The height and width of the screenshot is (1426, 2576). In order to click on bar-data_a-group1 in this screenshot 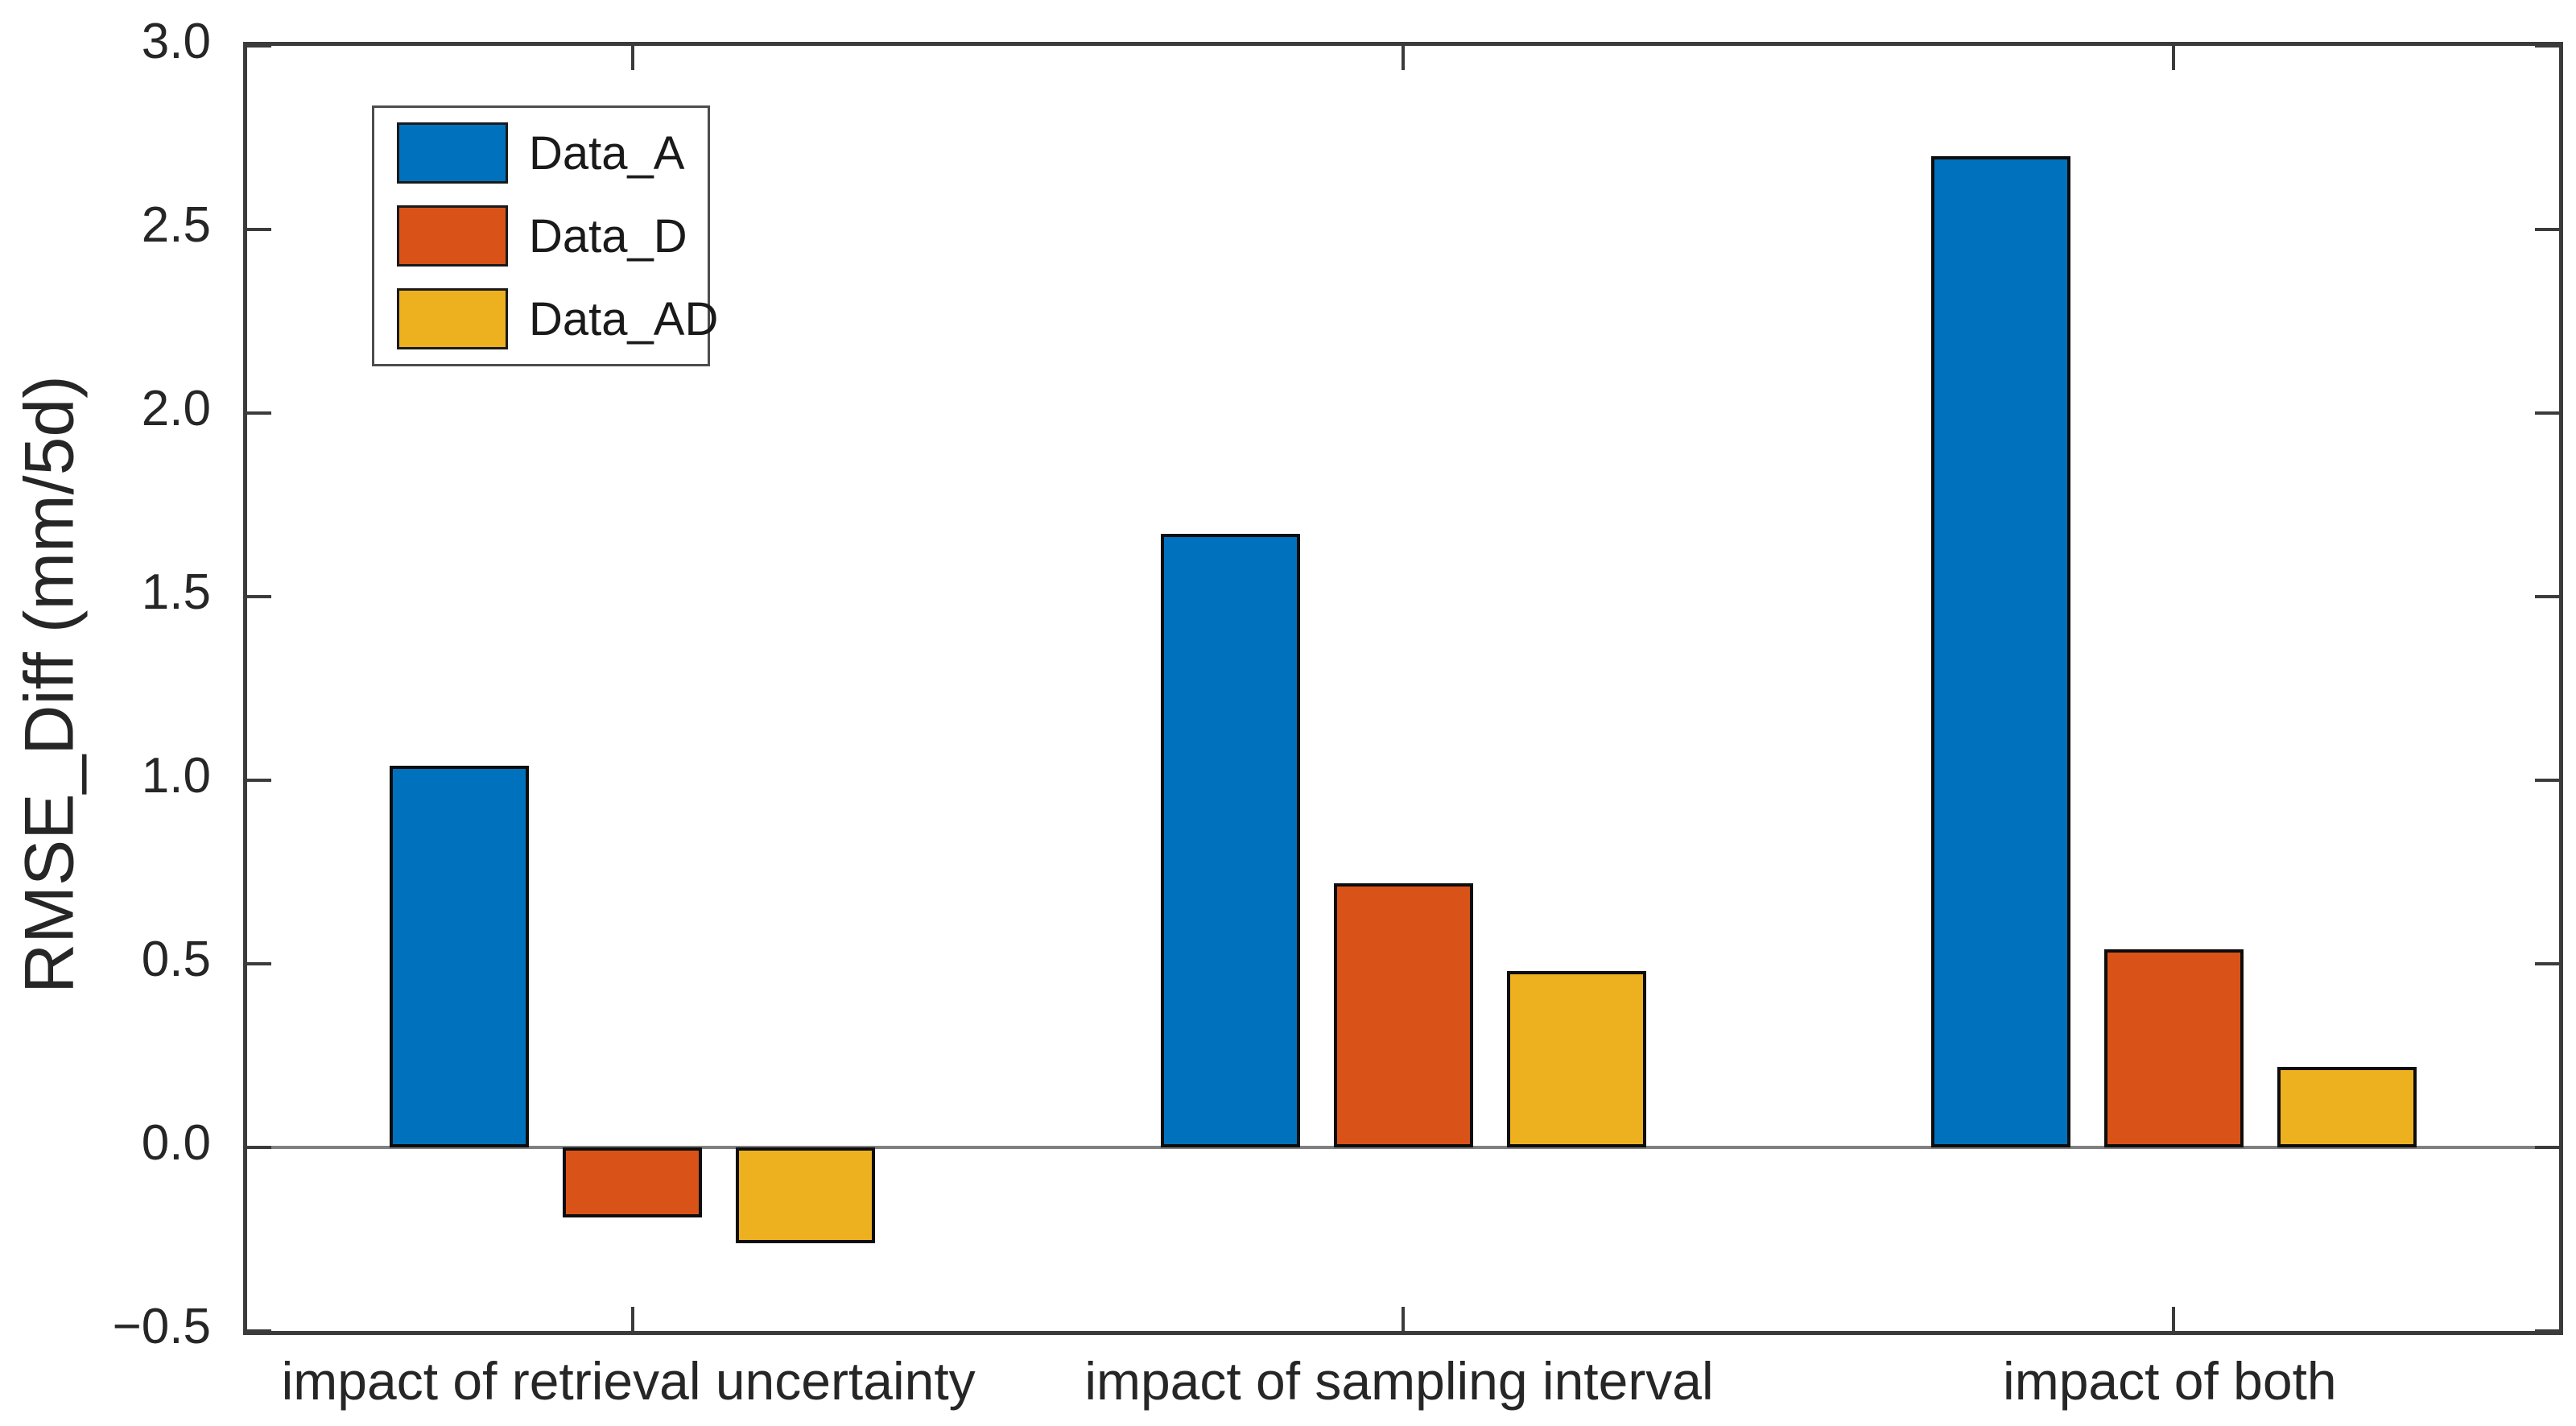, I will do `click(460, 956)`.